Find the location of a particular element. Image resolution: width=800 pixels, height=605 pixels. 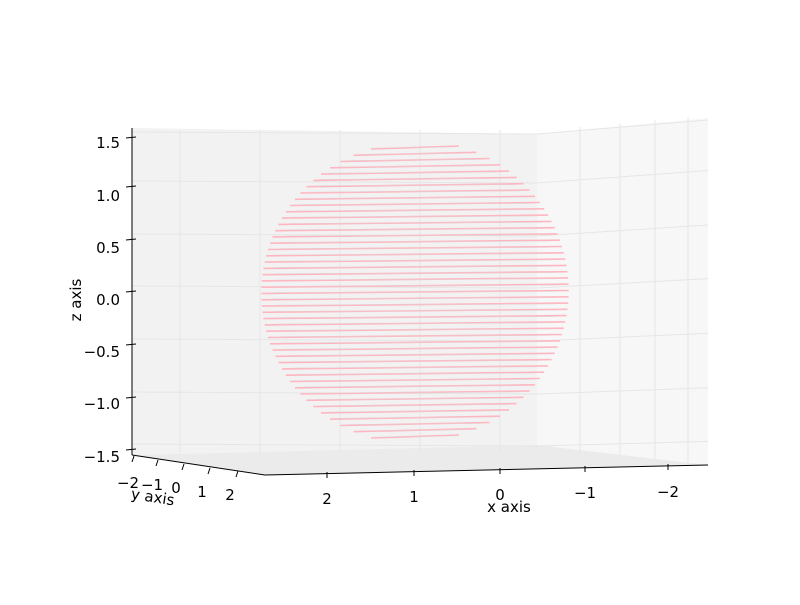

z-tick-label: 0.5 is located at coordinates (108, 248).